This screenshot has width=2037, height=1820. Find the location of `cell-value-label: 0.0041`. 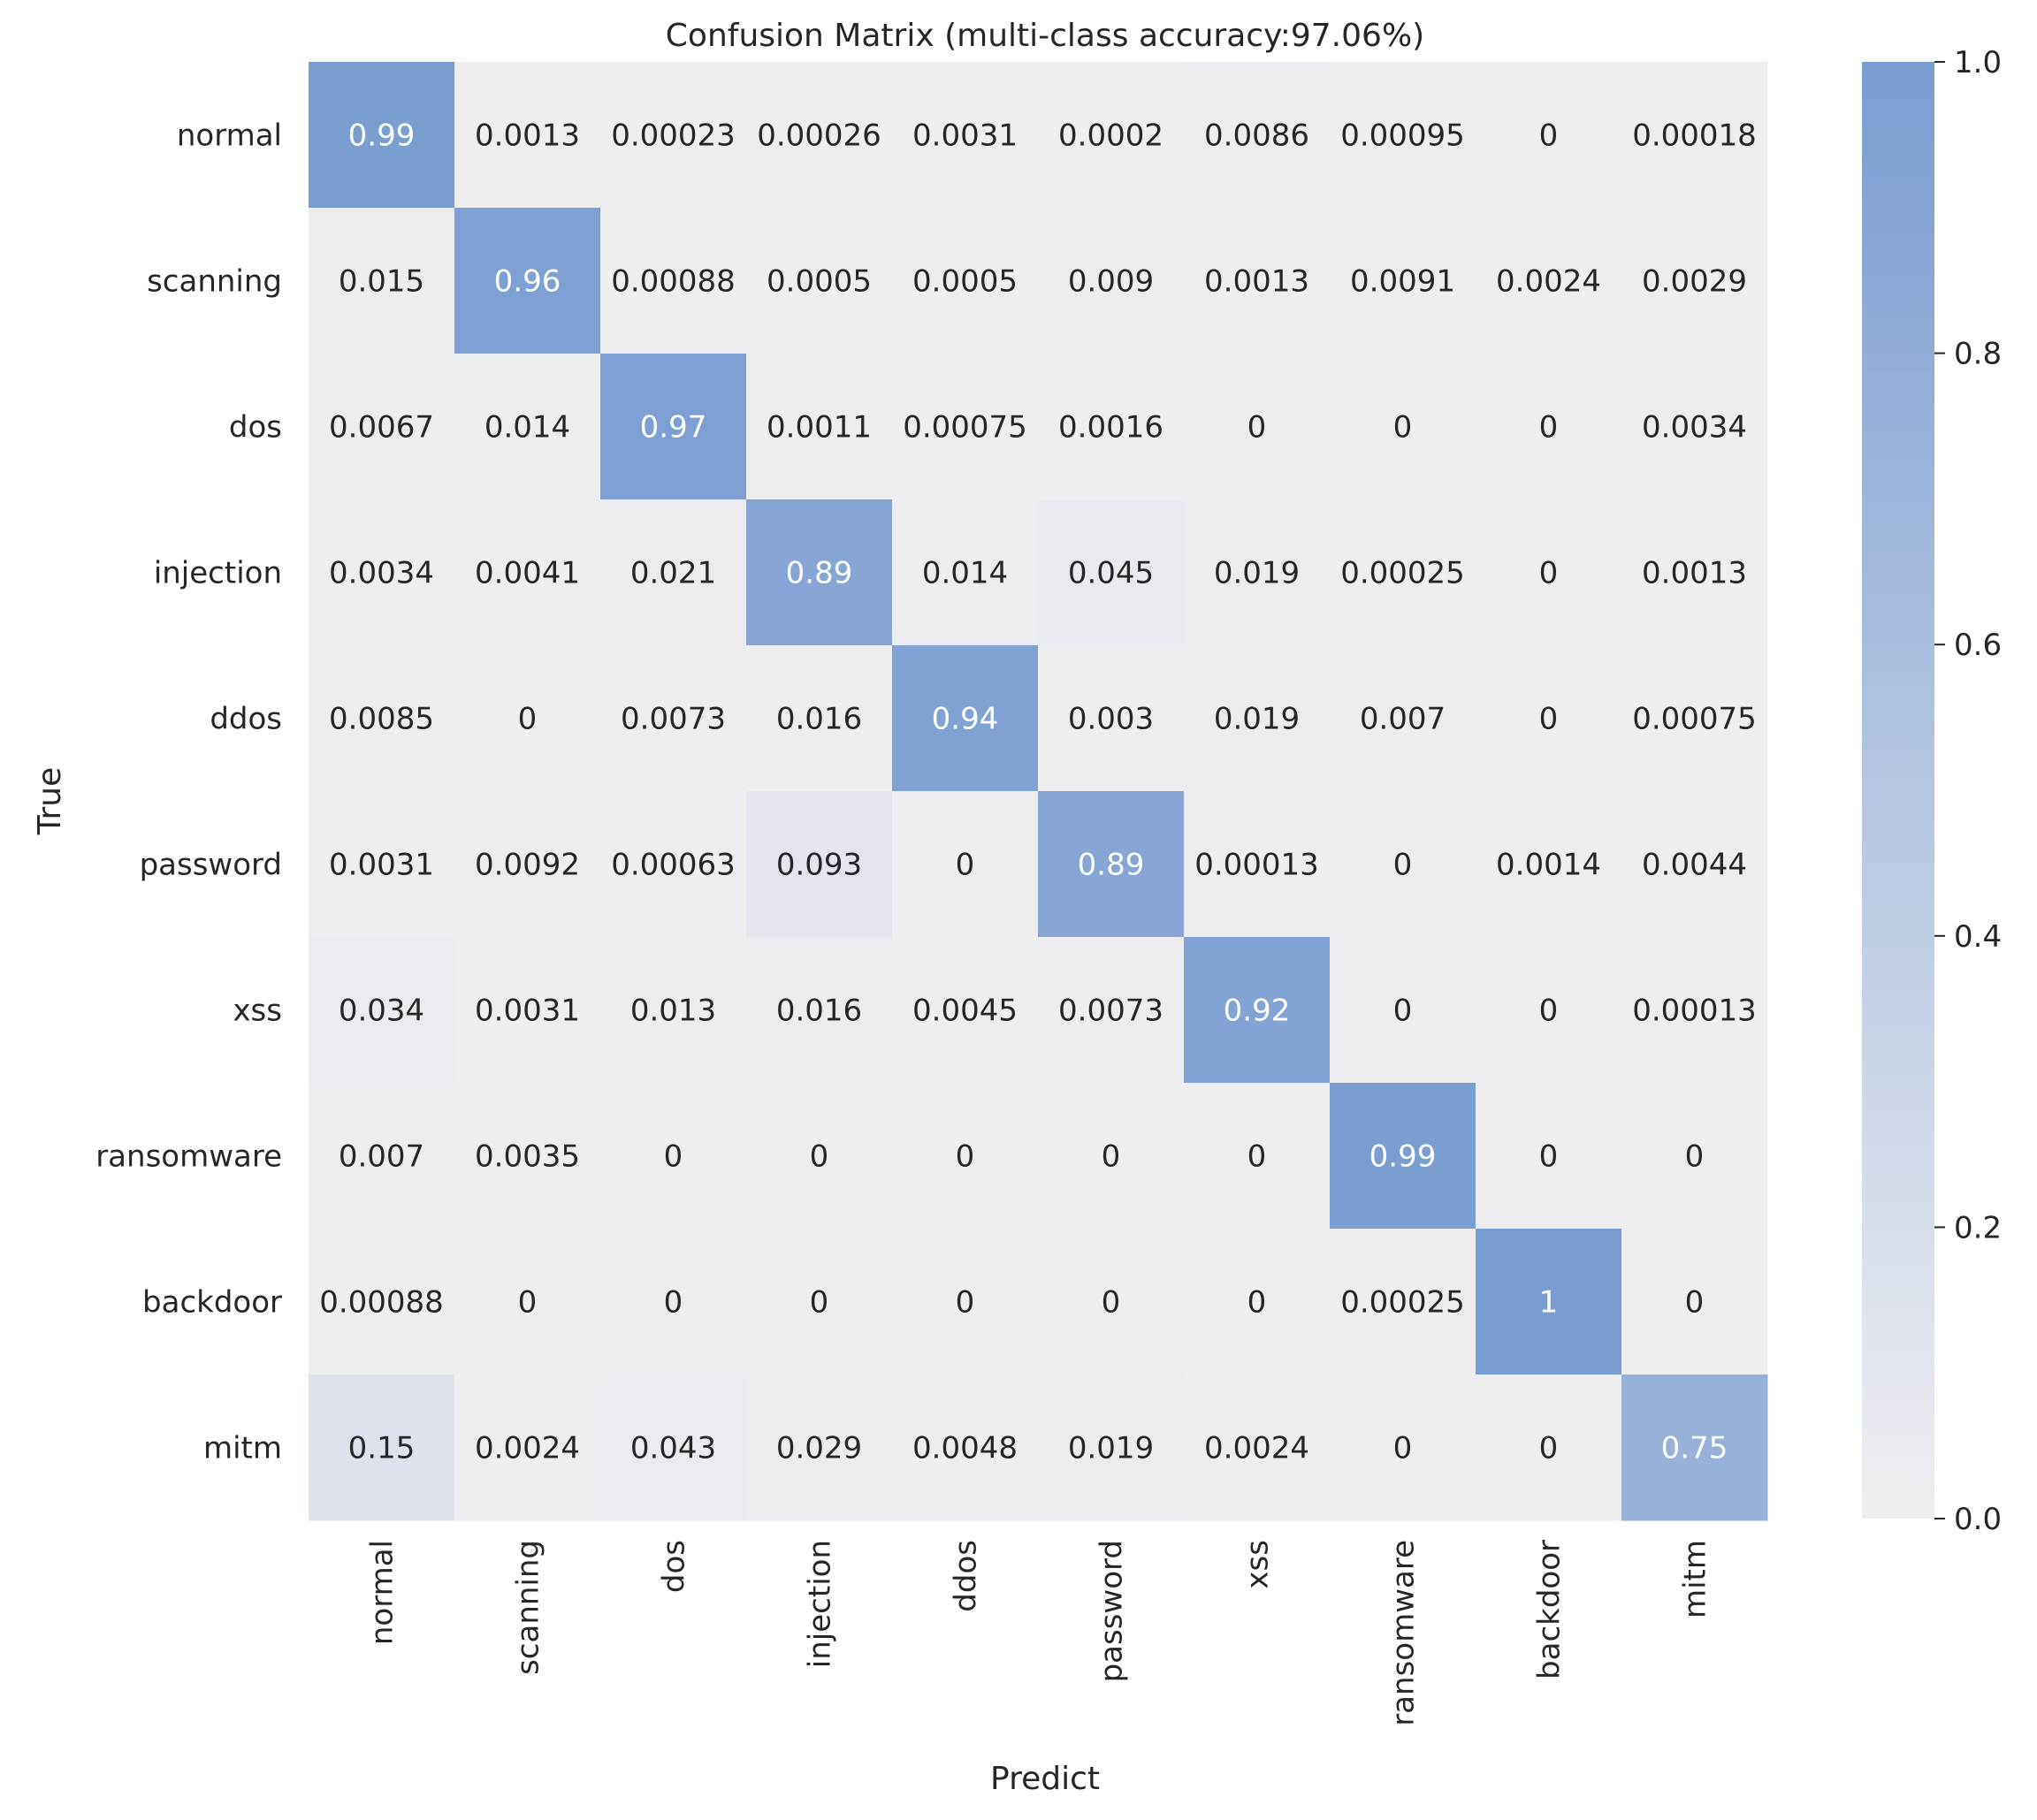

cell-value-label: 0.0041 is located at coordinates (528, 573).